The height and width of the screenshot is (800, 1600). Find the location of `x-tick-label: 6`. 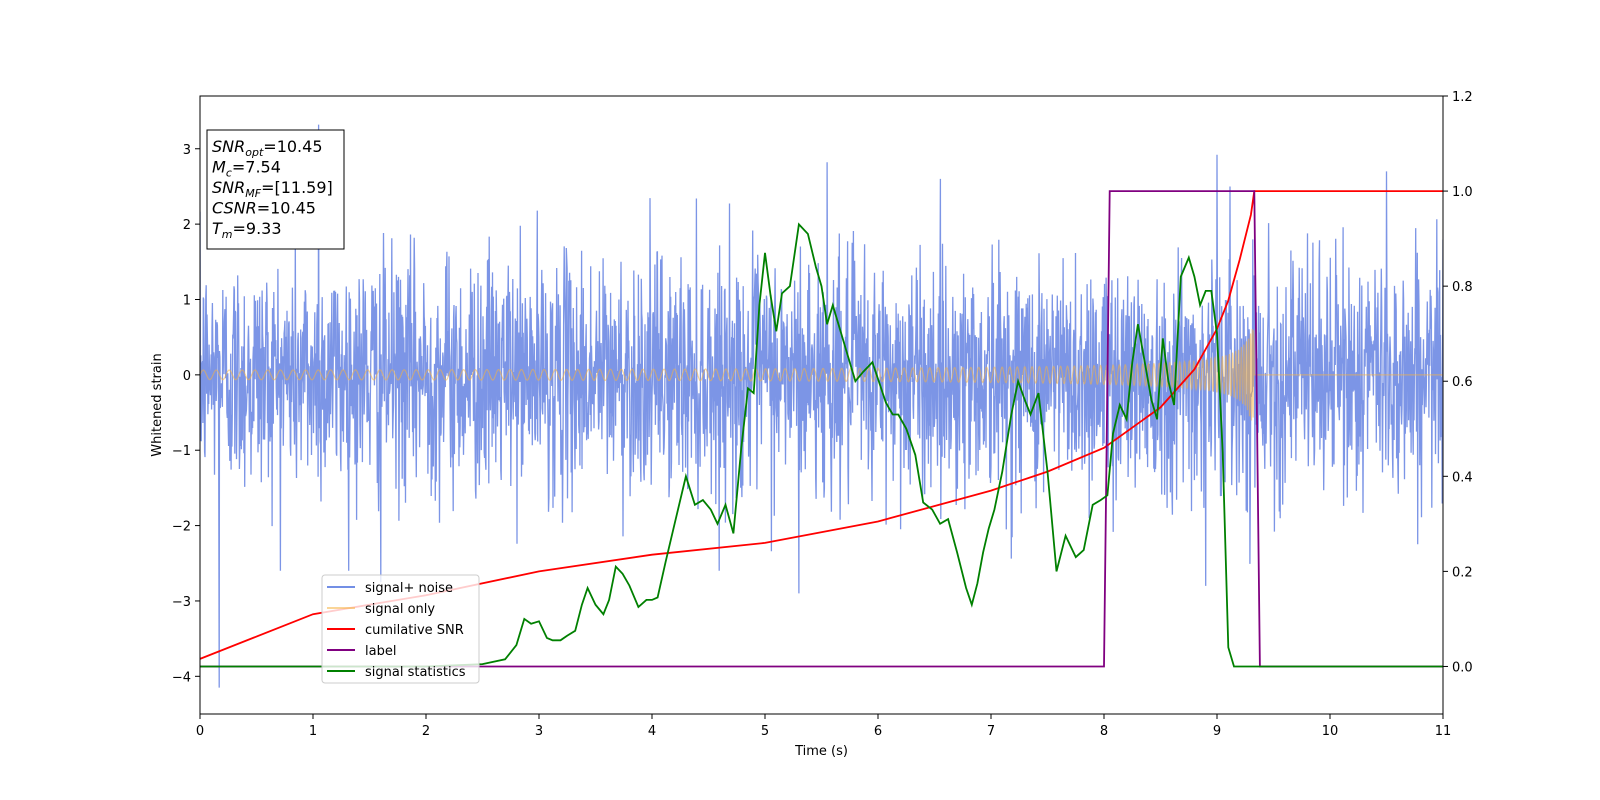

x-tick-label: 6 is located at coordinates (878, 731).